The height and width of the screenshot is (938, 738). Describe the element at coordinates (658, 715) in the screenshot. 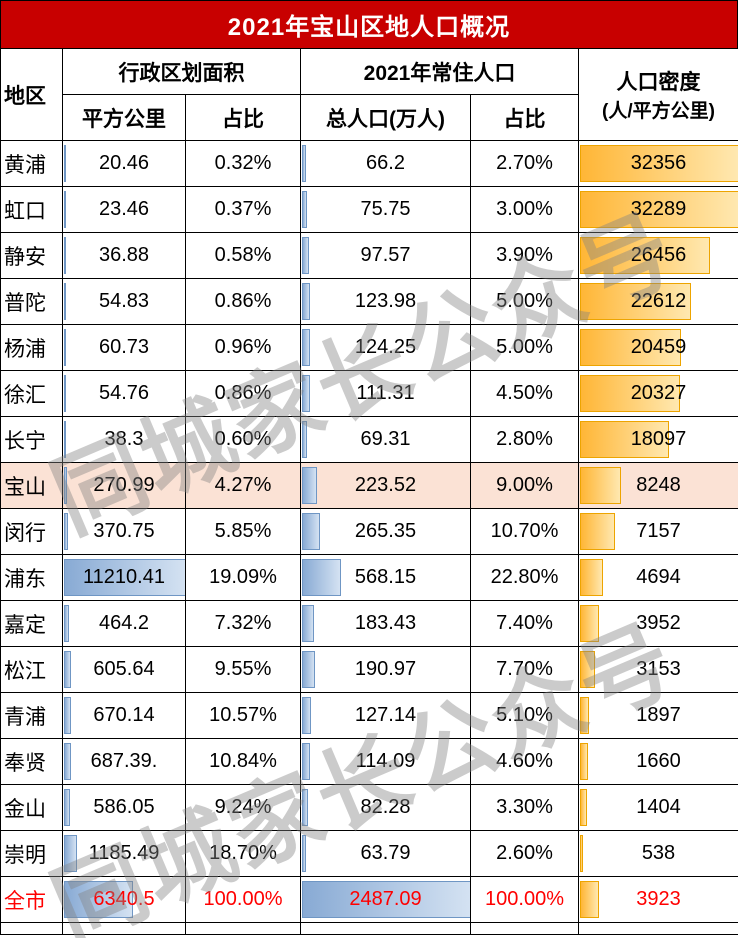

I see `density-value: 1897` at that location.